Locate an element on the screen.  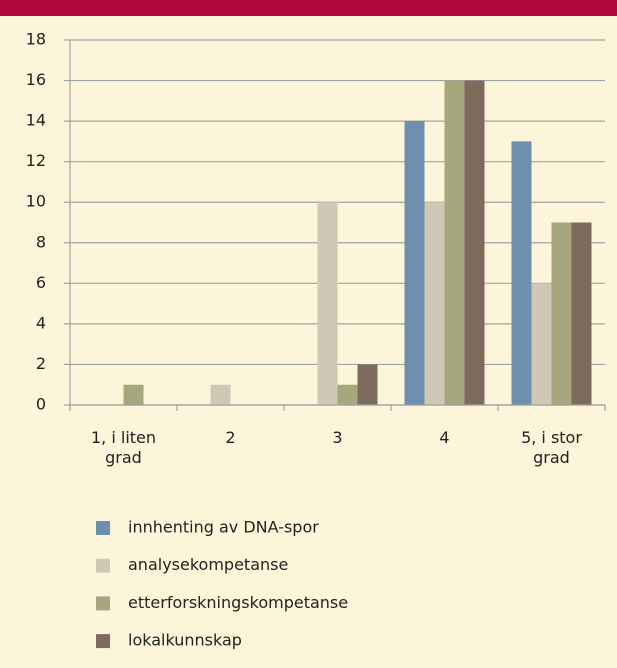
x-tick-label: 3 is located at coordinates (337, 437).